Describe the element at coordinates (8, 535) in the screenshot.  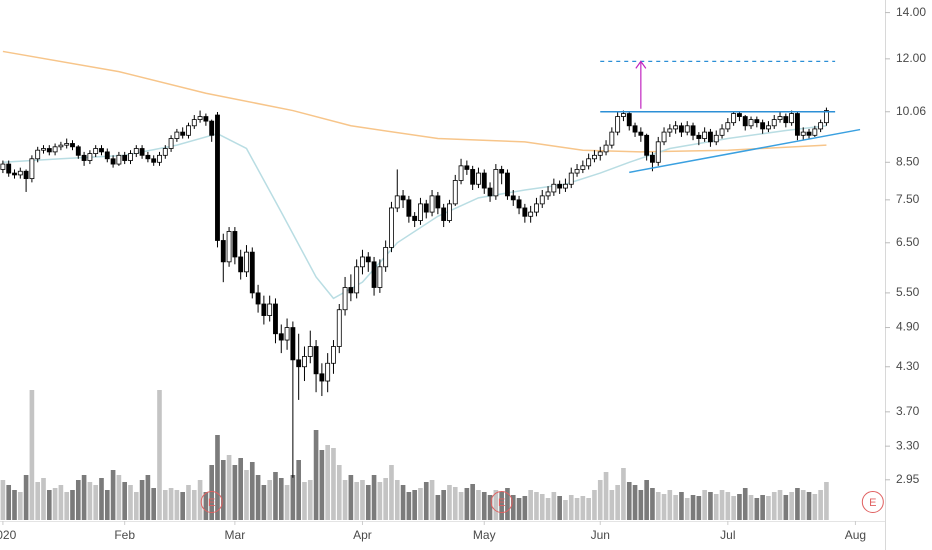
I see `x-tick-label: 2020` at that location.